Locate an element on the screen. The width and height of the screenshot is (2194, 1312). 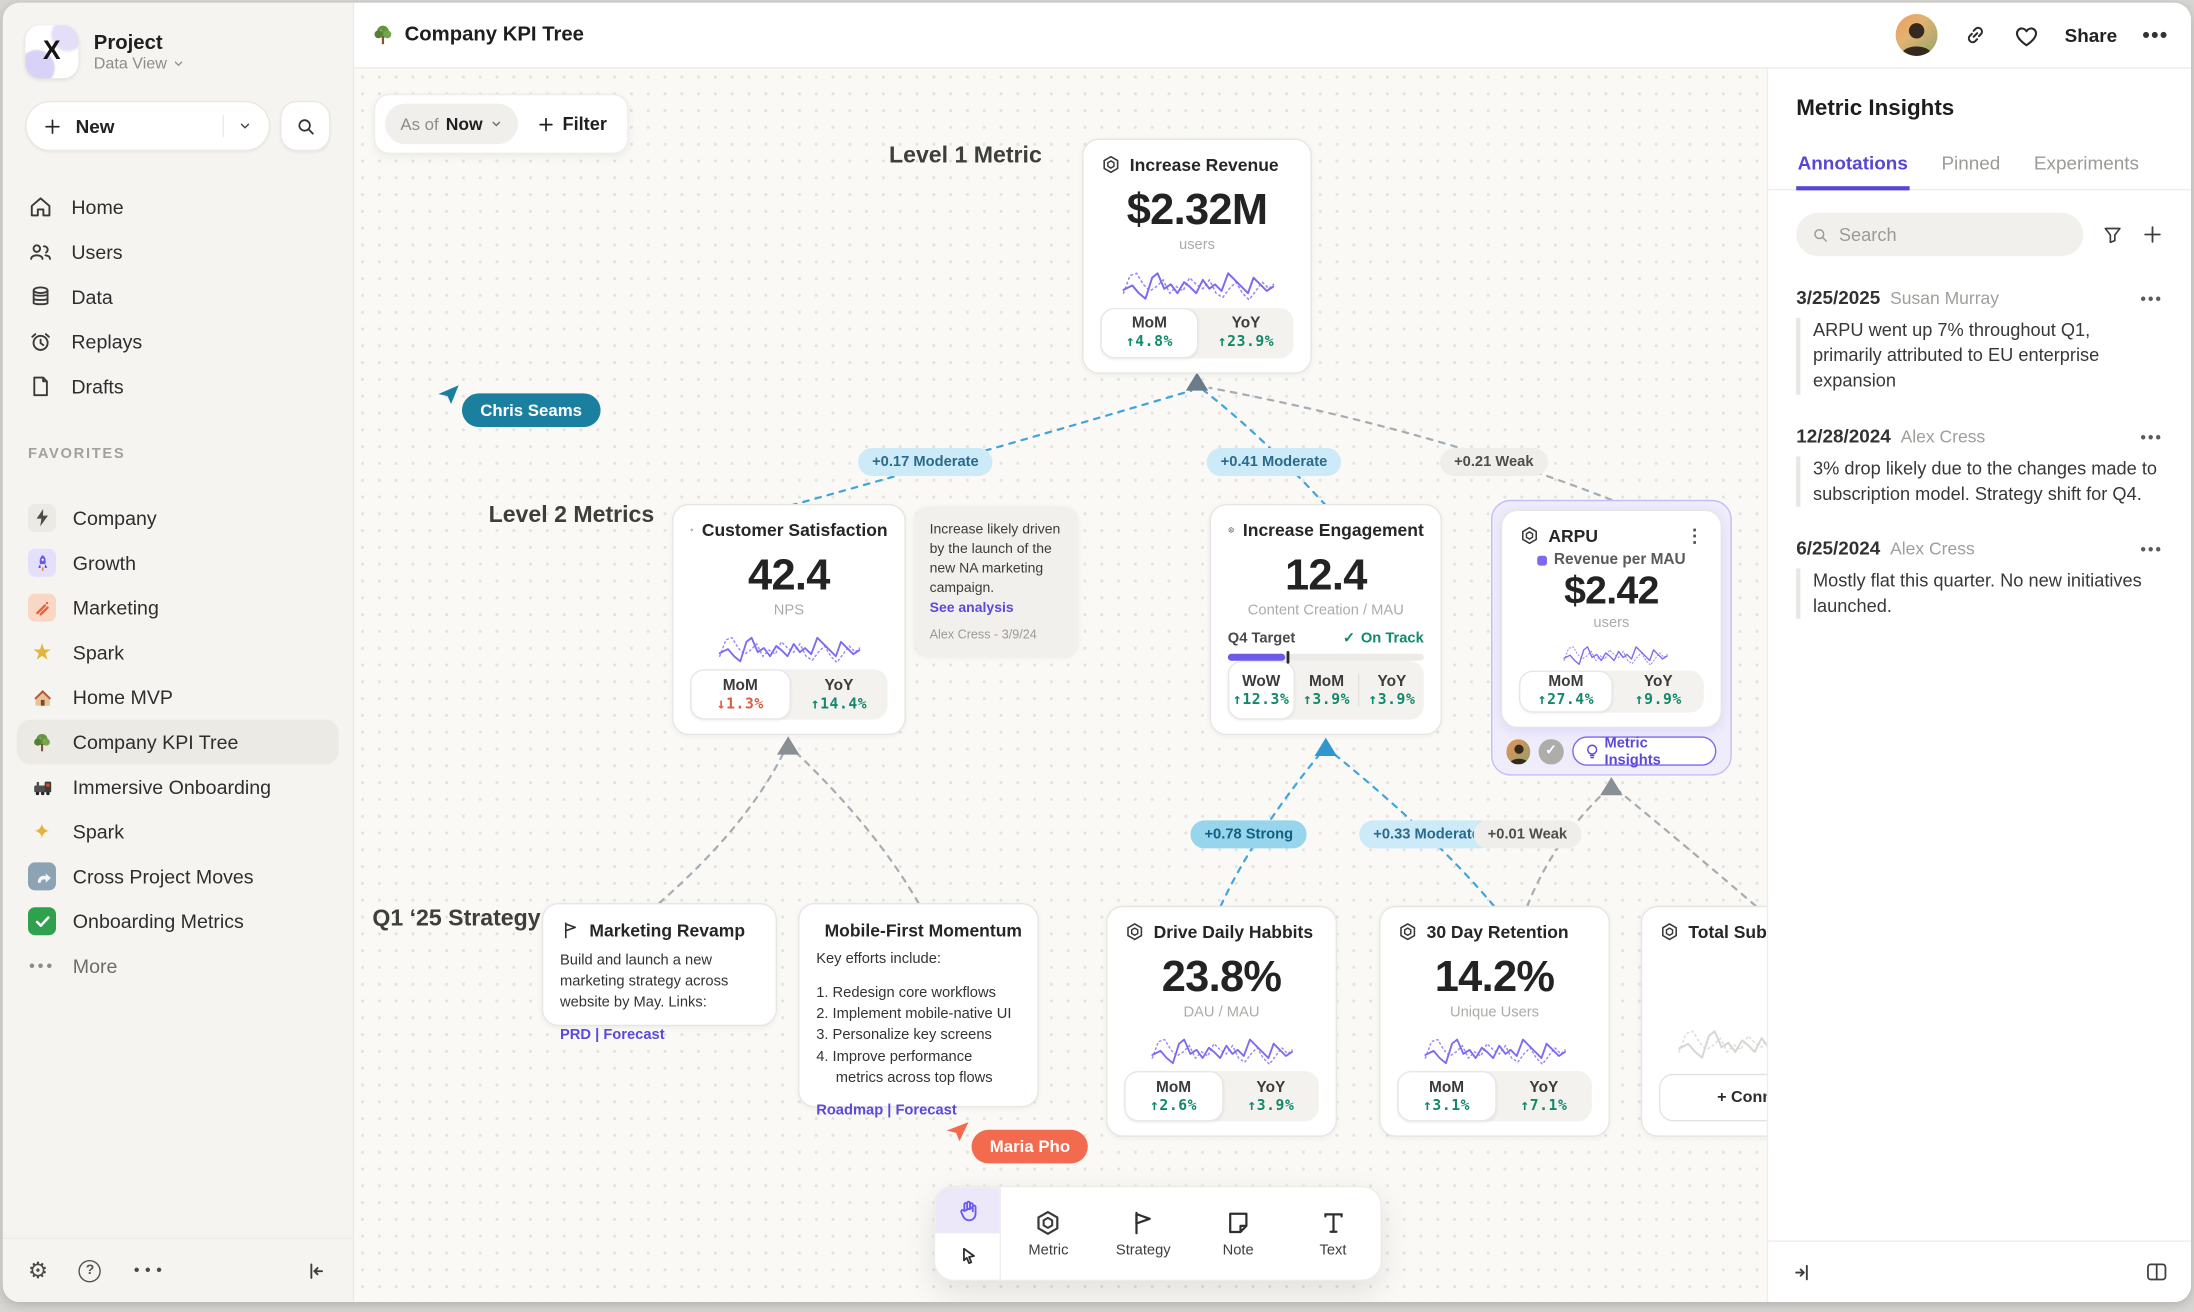
sparkline-chart is located at coordinates (789, 646).